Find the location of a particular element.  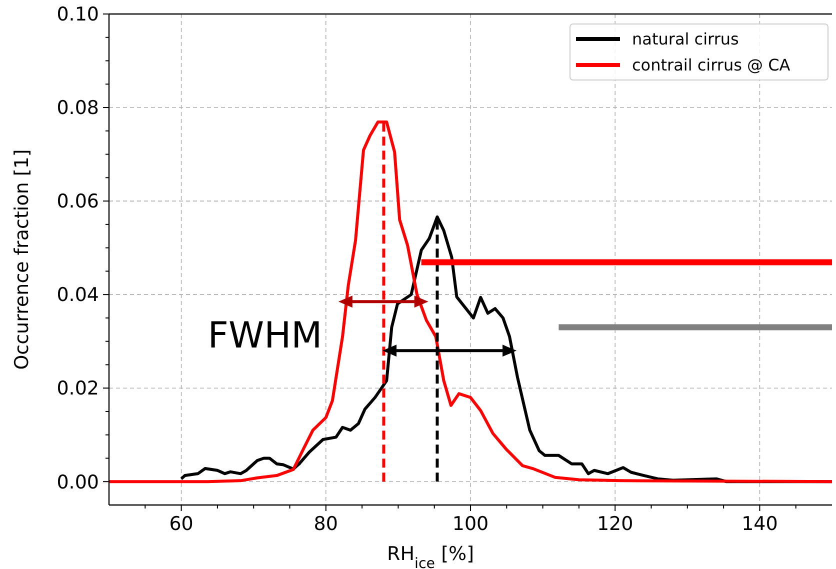

x-axis-title: RH$_{ice}$ [%] is located at coordinates (430, 556).